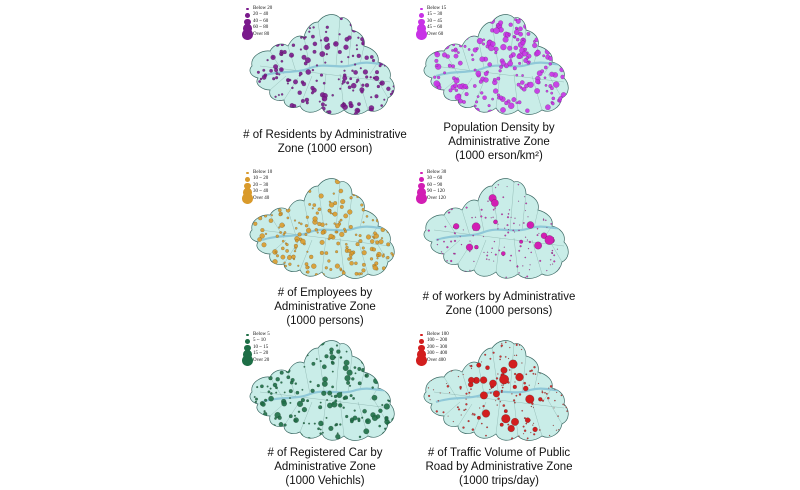 This screenshot has width=800, height=490. What do you see at coordinates (437, 8) in the screenshot?
I see `legend-label: Below 15` at bounding box center [437, 8].